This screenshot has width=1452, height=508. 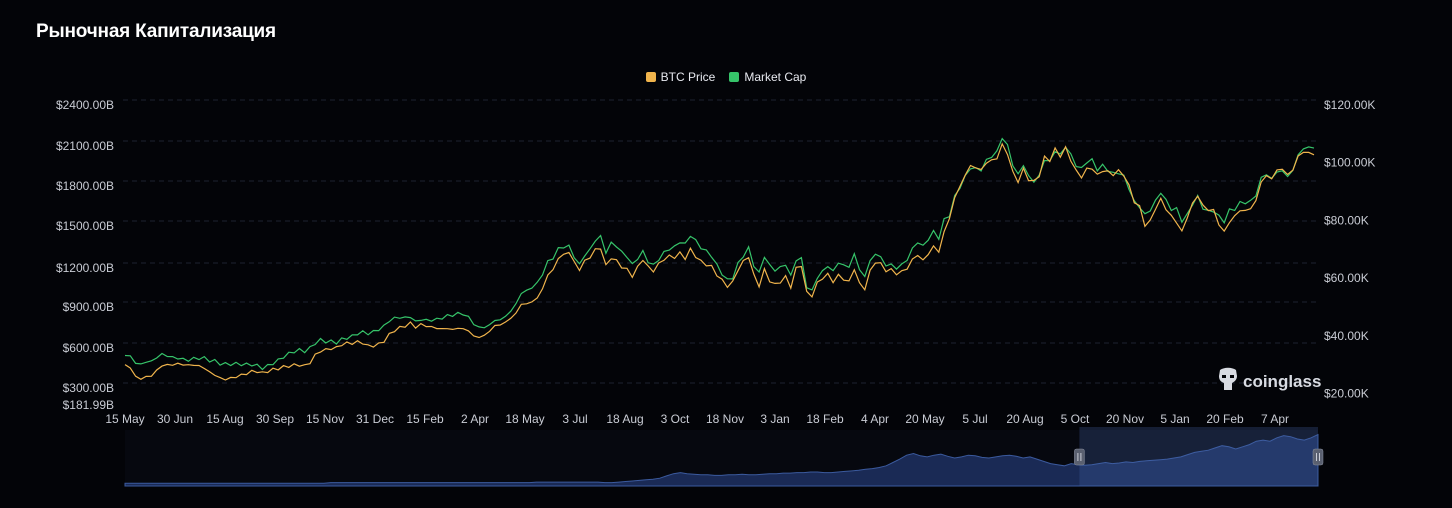 I want to click on right-axis-tick-label: $100.00K, so click(x=1349, y=163).